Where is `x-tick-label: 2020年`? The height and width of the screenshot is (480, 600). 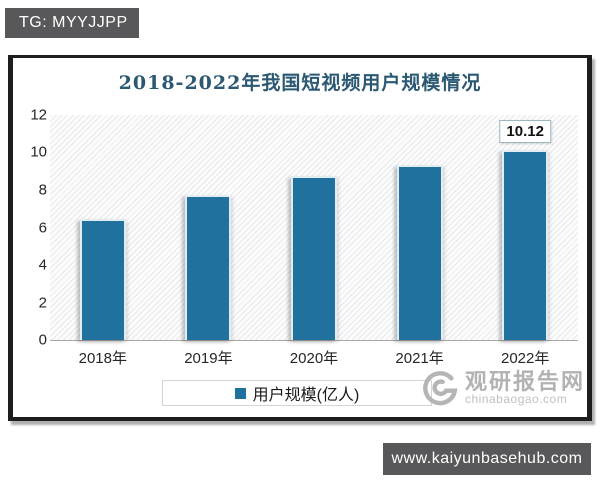
x-tick-label: 2020年 is located at coordinates (314, 358).